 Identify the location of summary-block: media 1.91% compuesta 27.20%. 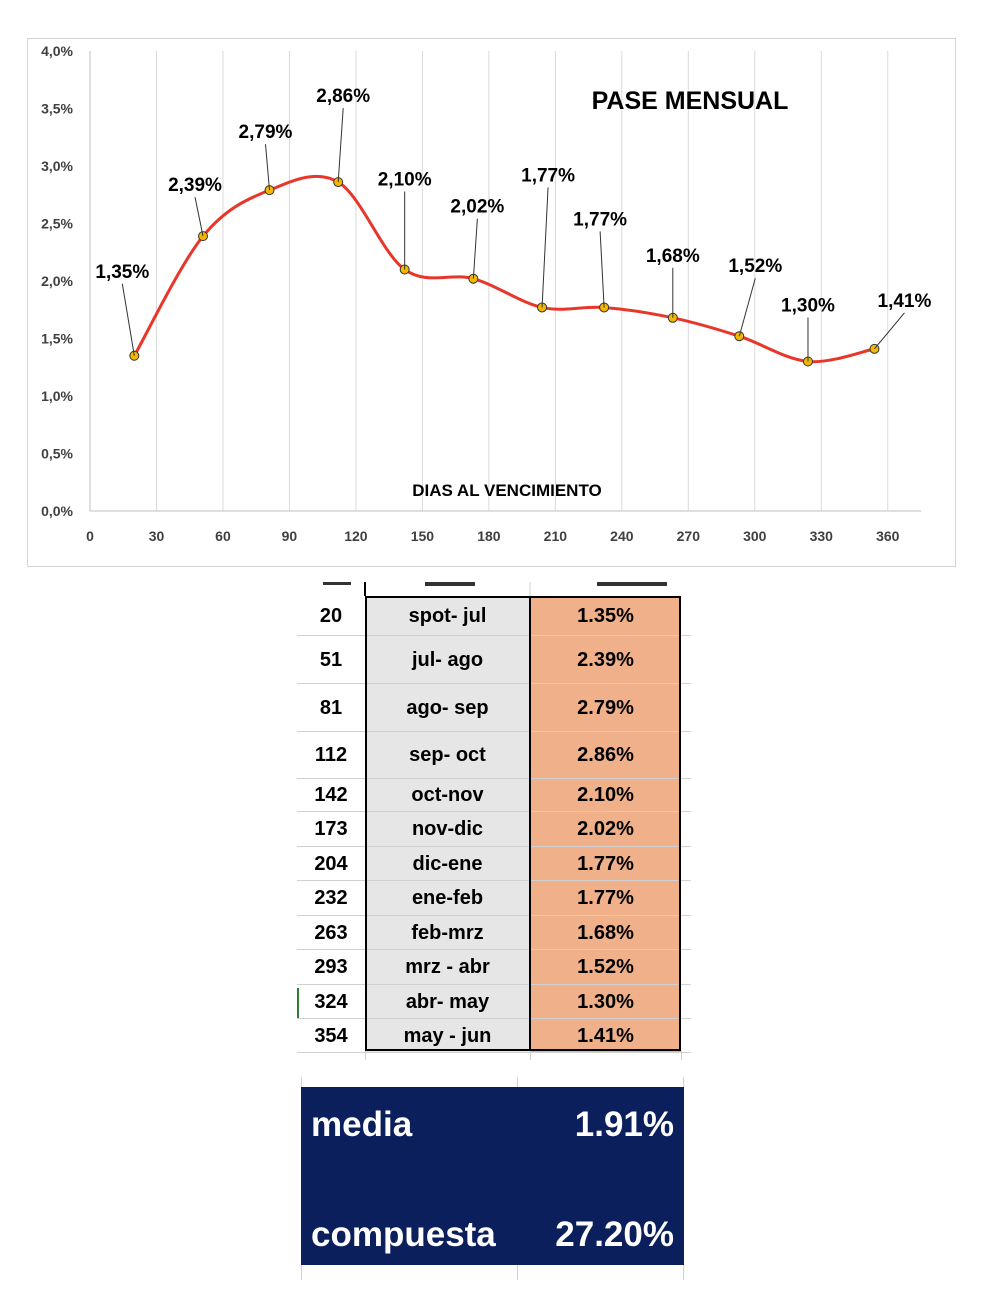
(494, 1178).